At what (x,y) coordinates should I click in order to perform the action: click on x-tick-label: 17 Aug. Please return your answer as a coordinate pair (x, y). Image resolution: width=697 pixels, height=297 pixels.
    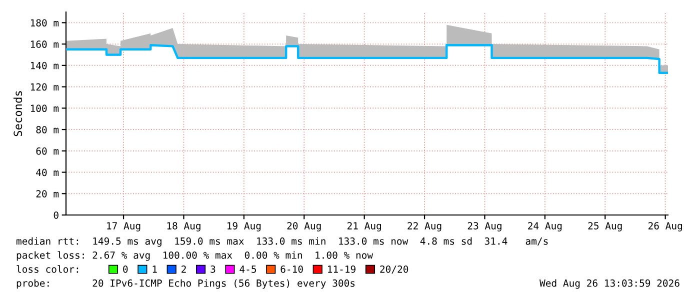
    Looking at the image, I should click on (123, 227).